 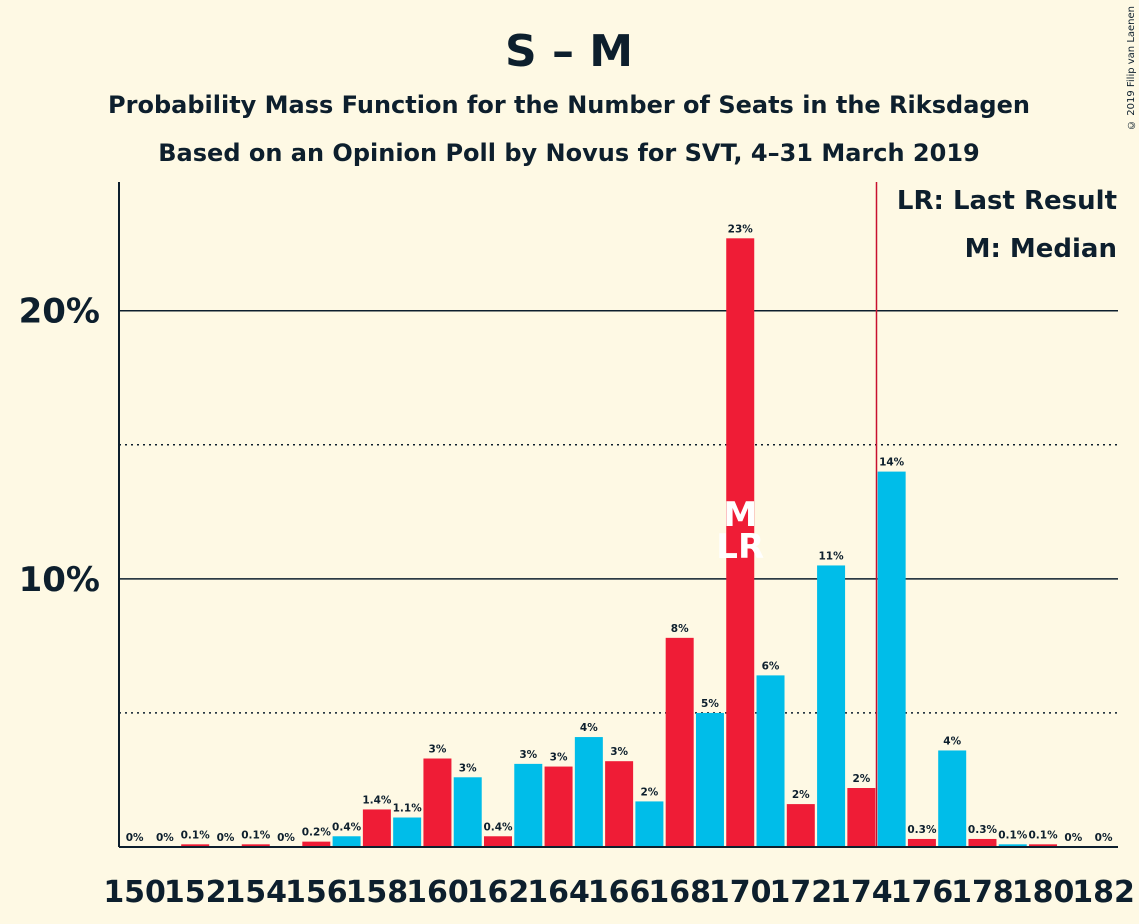 I want to click on y-tick-label: 20%, so click(x=59, y=312).